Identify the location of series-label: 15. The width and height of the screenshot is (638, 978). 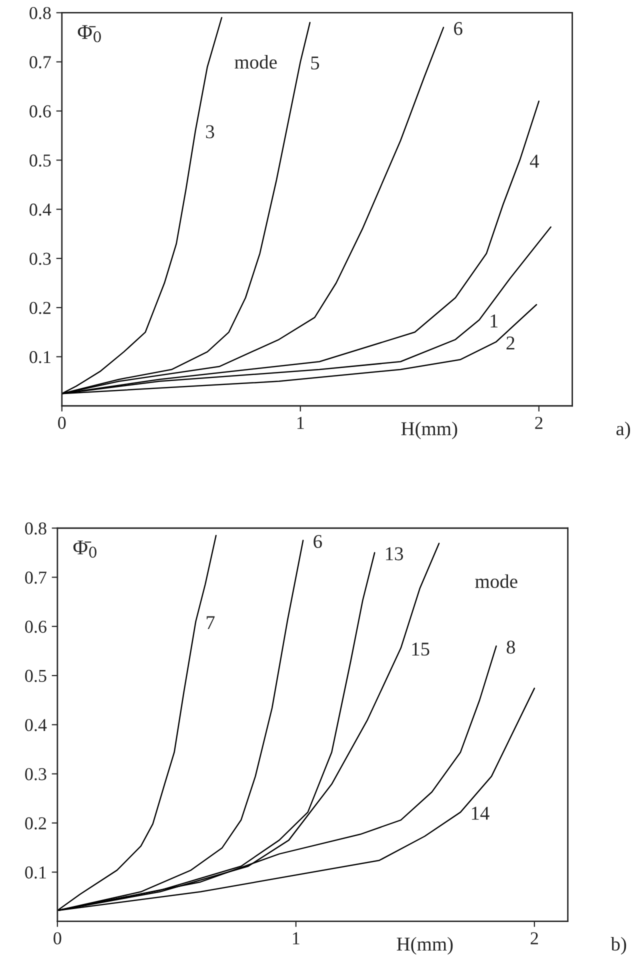
(421, 649).